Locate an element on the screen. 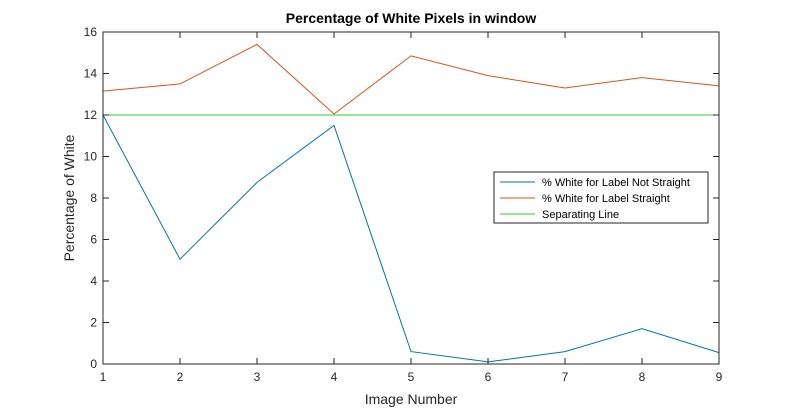 The height and width of the screenshot is (414, 796). x-tick-label: 3 is located at coordinates (257, 377).